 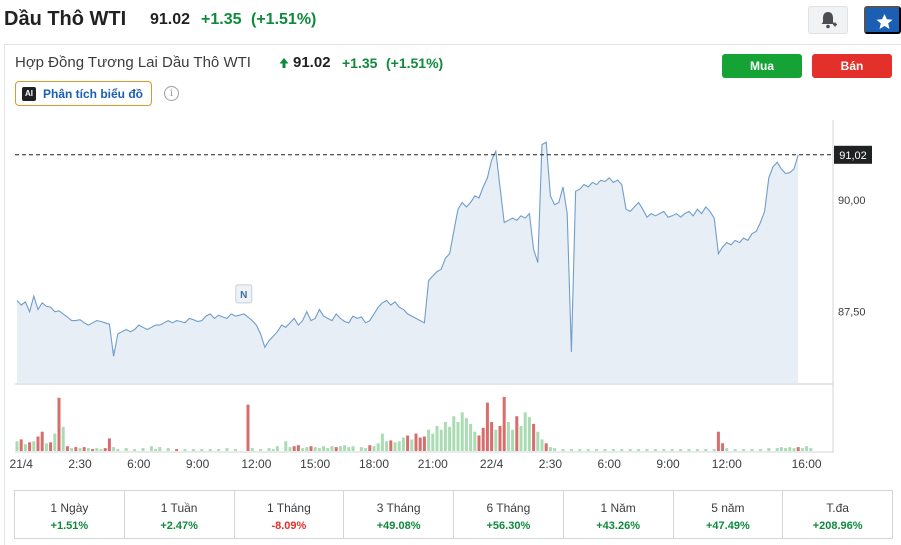 I want to click on news-marker-box, so click(x=244, y=294).